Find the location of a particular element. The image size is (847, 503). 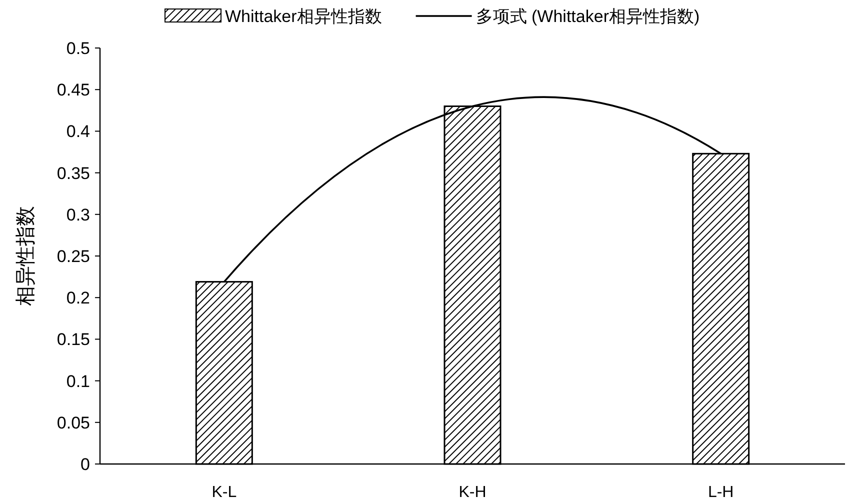

x-tick-label: L-H is located at coordinates (721, 492).